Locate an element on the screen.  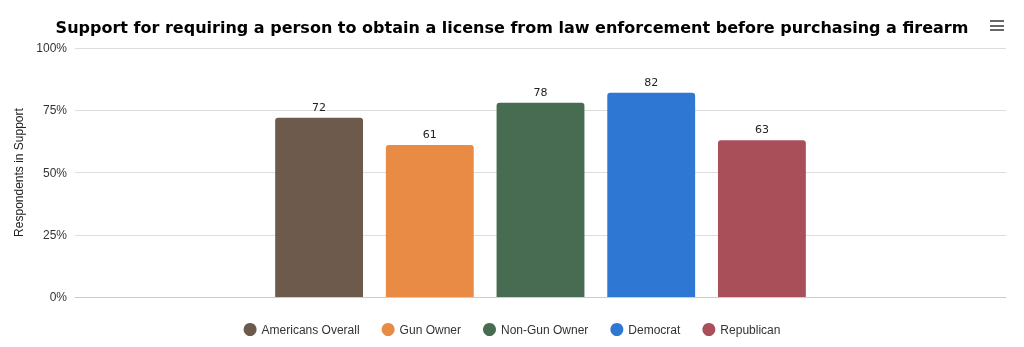
legend-label: Gun Owner is located at coordinates (430, 329).